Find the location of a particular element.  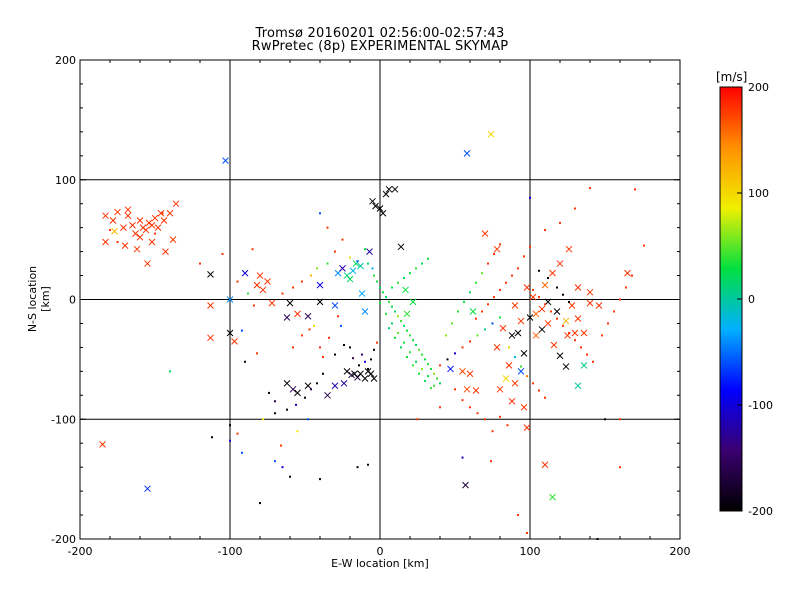

x-tick-label: -200 is located at coordinates (80, 551).